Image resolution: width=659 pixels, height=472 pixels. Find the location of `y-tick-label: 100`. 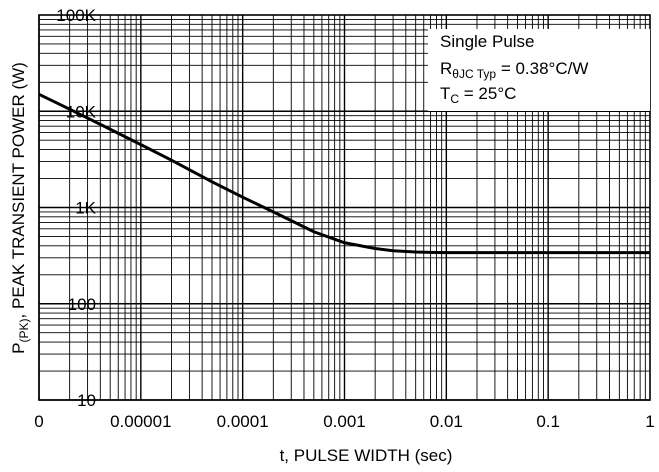

y-tick-label: 100 is located at coordinates (82, 304).